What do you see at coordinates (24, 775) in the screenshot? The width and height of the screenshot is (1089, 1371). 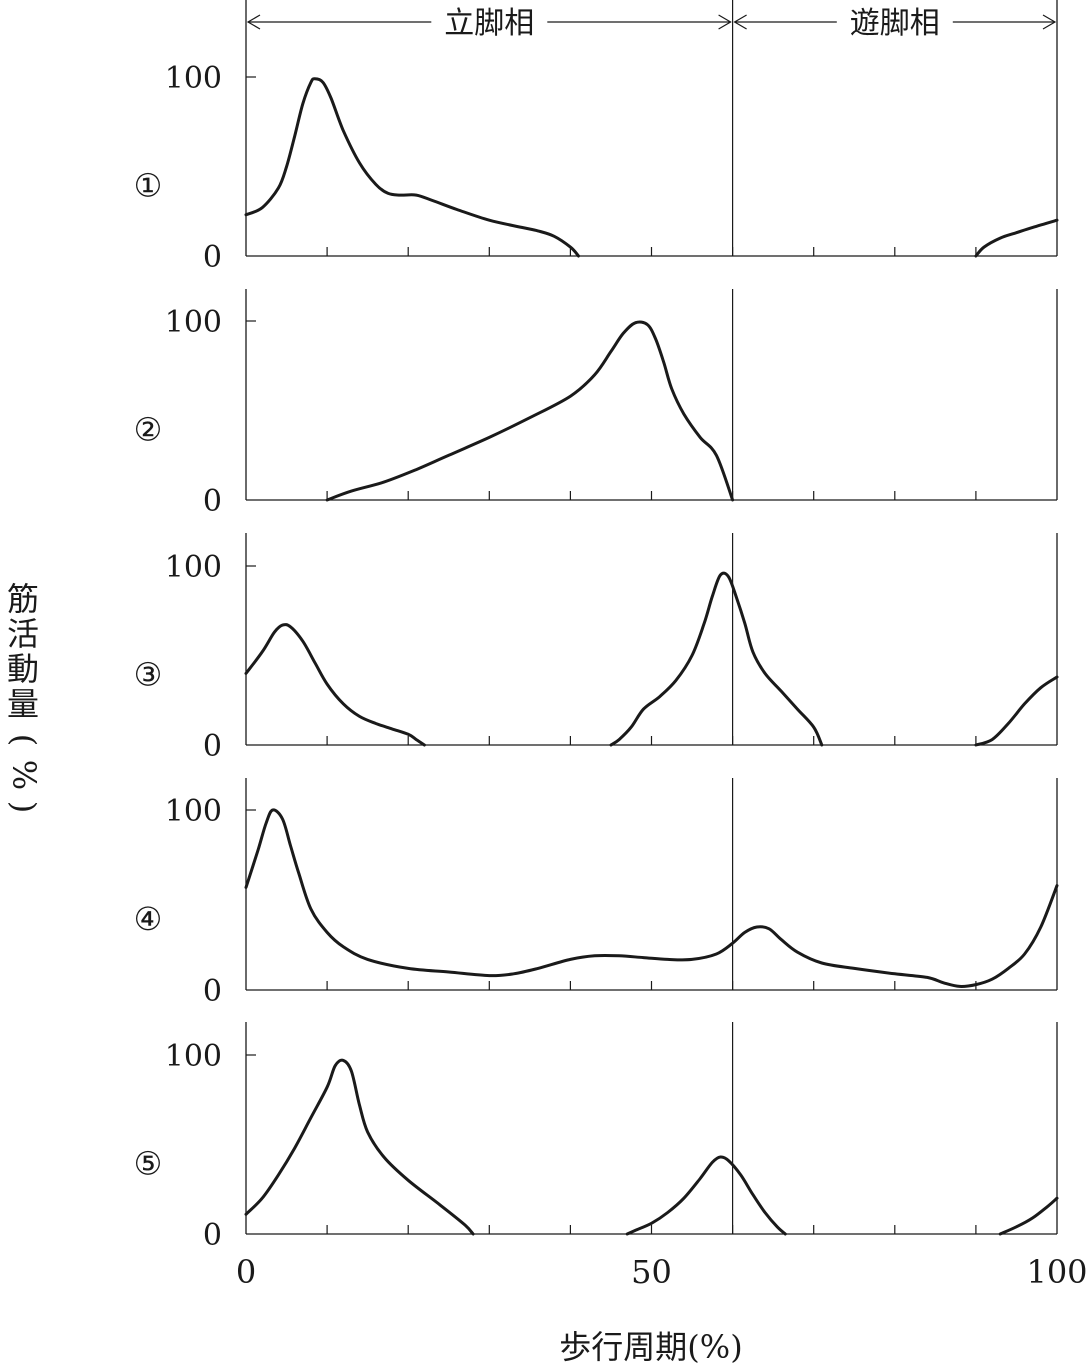 I see `y-axis-title-char: %` at bounding box center [24, 775].